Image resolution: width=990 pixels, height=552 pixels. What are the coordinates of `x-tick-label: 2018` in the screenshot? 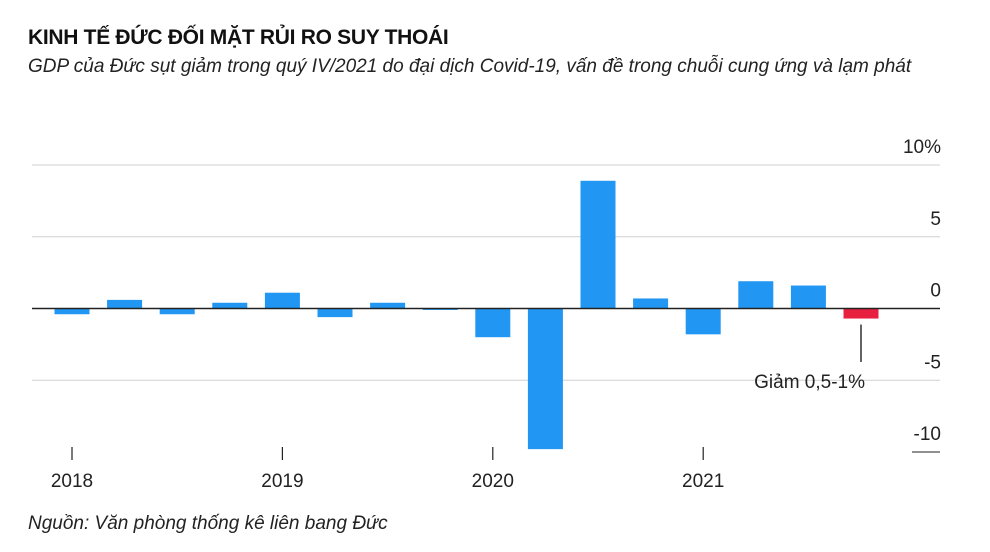 It's located at (72, 481).